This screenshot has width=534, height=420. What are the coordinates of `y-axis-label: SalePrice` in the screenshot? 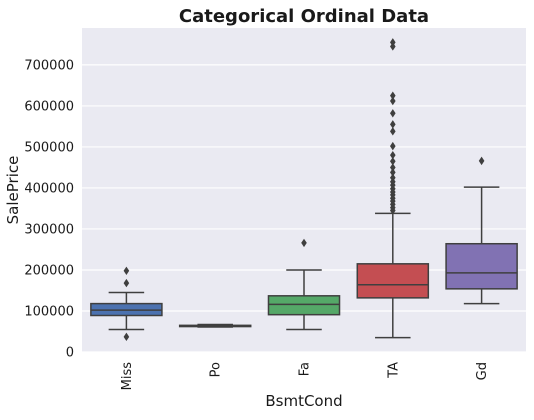 It's located at (13, 190).